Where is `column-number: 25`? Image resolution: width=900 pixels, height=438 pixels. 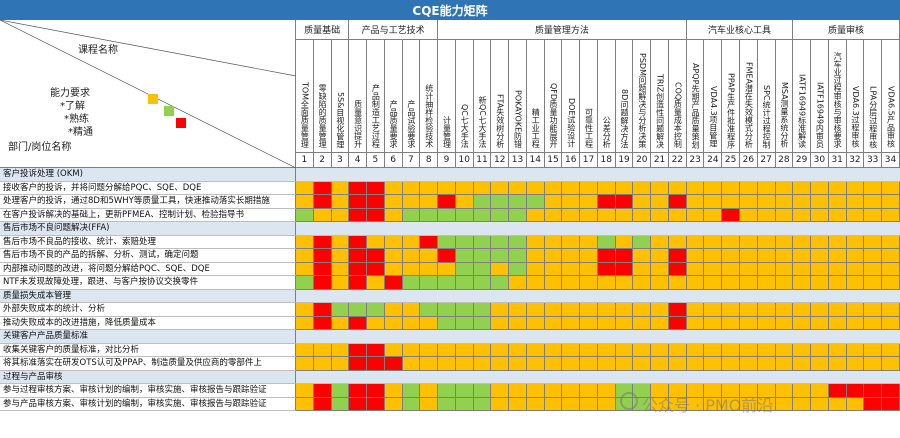 column-number: 25 is located at coordinates (731, 160).